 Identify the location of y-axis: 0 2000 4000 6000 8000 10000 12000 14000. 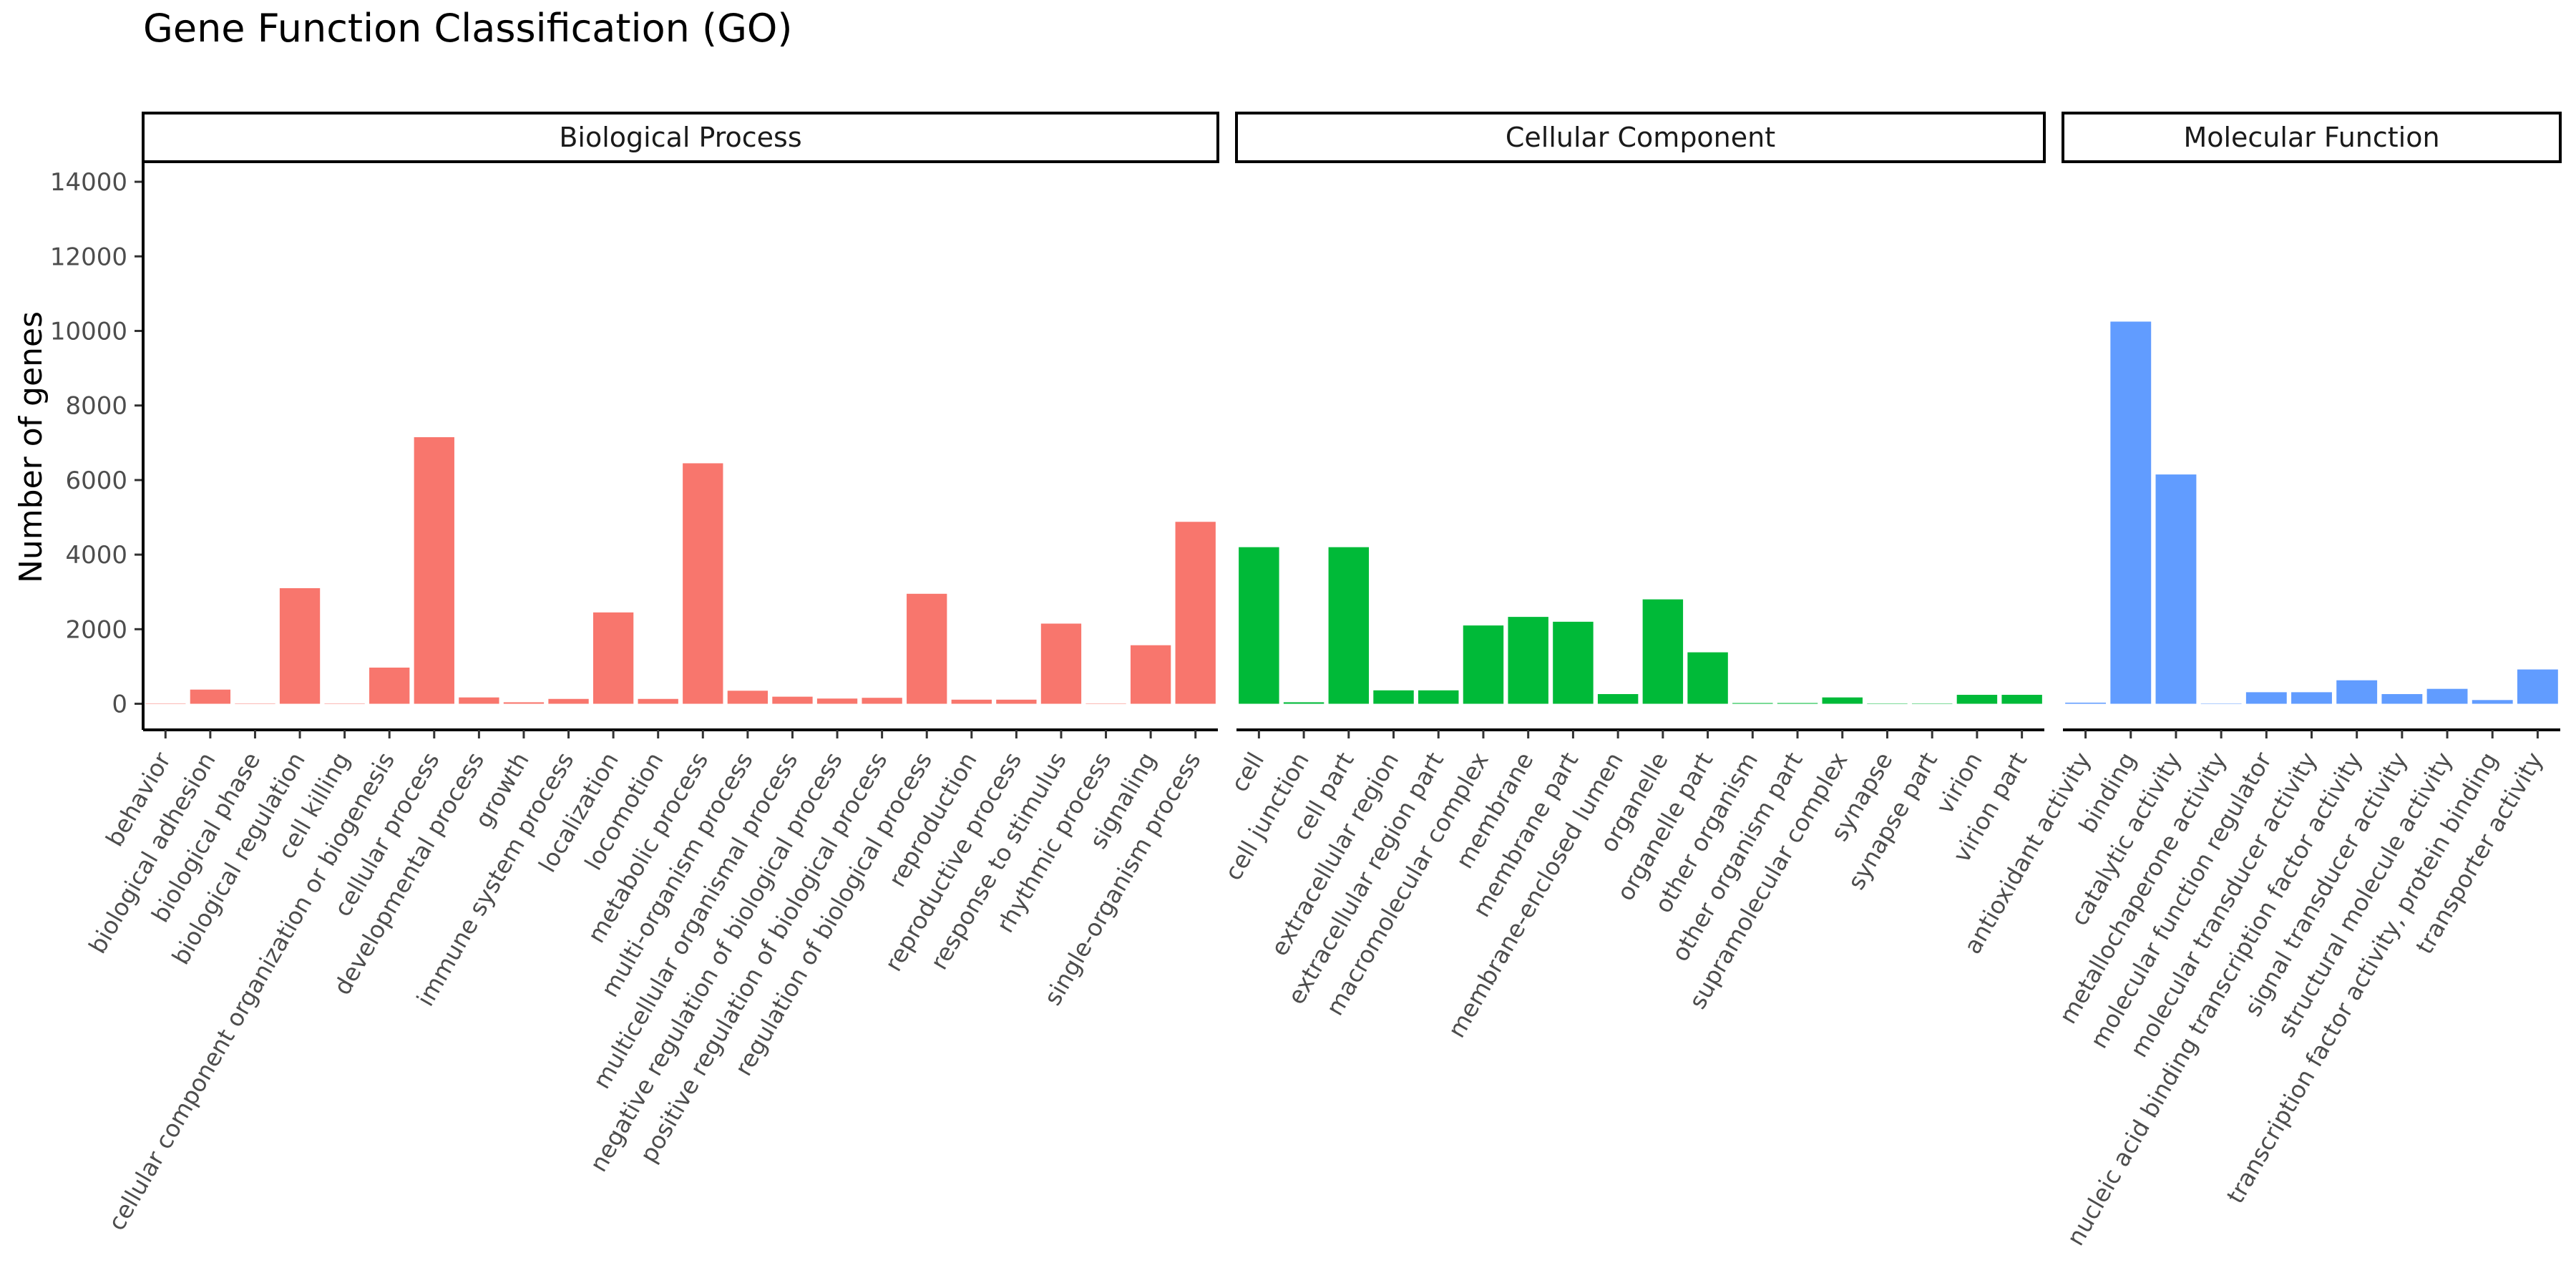
(97, 446).